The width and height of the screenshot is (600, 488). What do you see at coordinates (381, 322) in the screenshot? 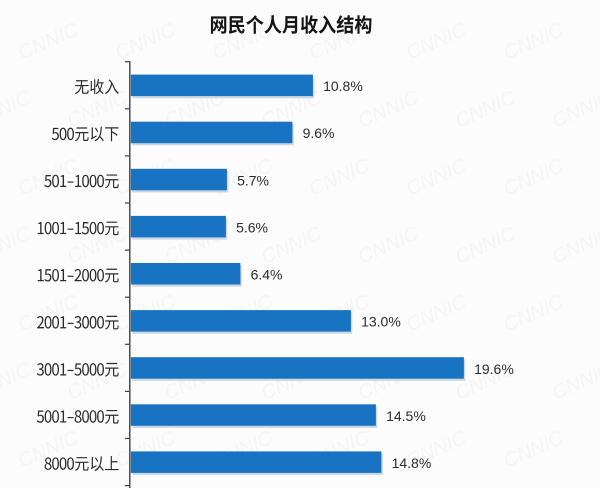
I see `svg-text: 13.0%` at bounding box center [381, 322].